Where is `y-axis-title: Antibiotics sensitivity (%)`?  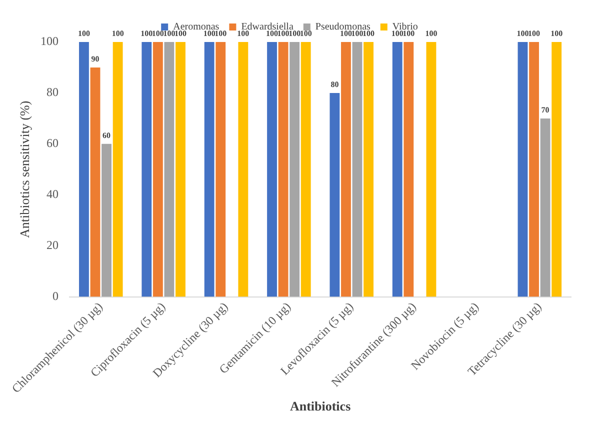
y-axis-title: Antibiotics sensitivity (%) is located at coordinates (24, 169).